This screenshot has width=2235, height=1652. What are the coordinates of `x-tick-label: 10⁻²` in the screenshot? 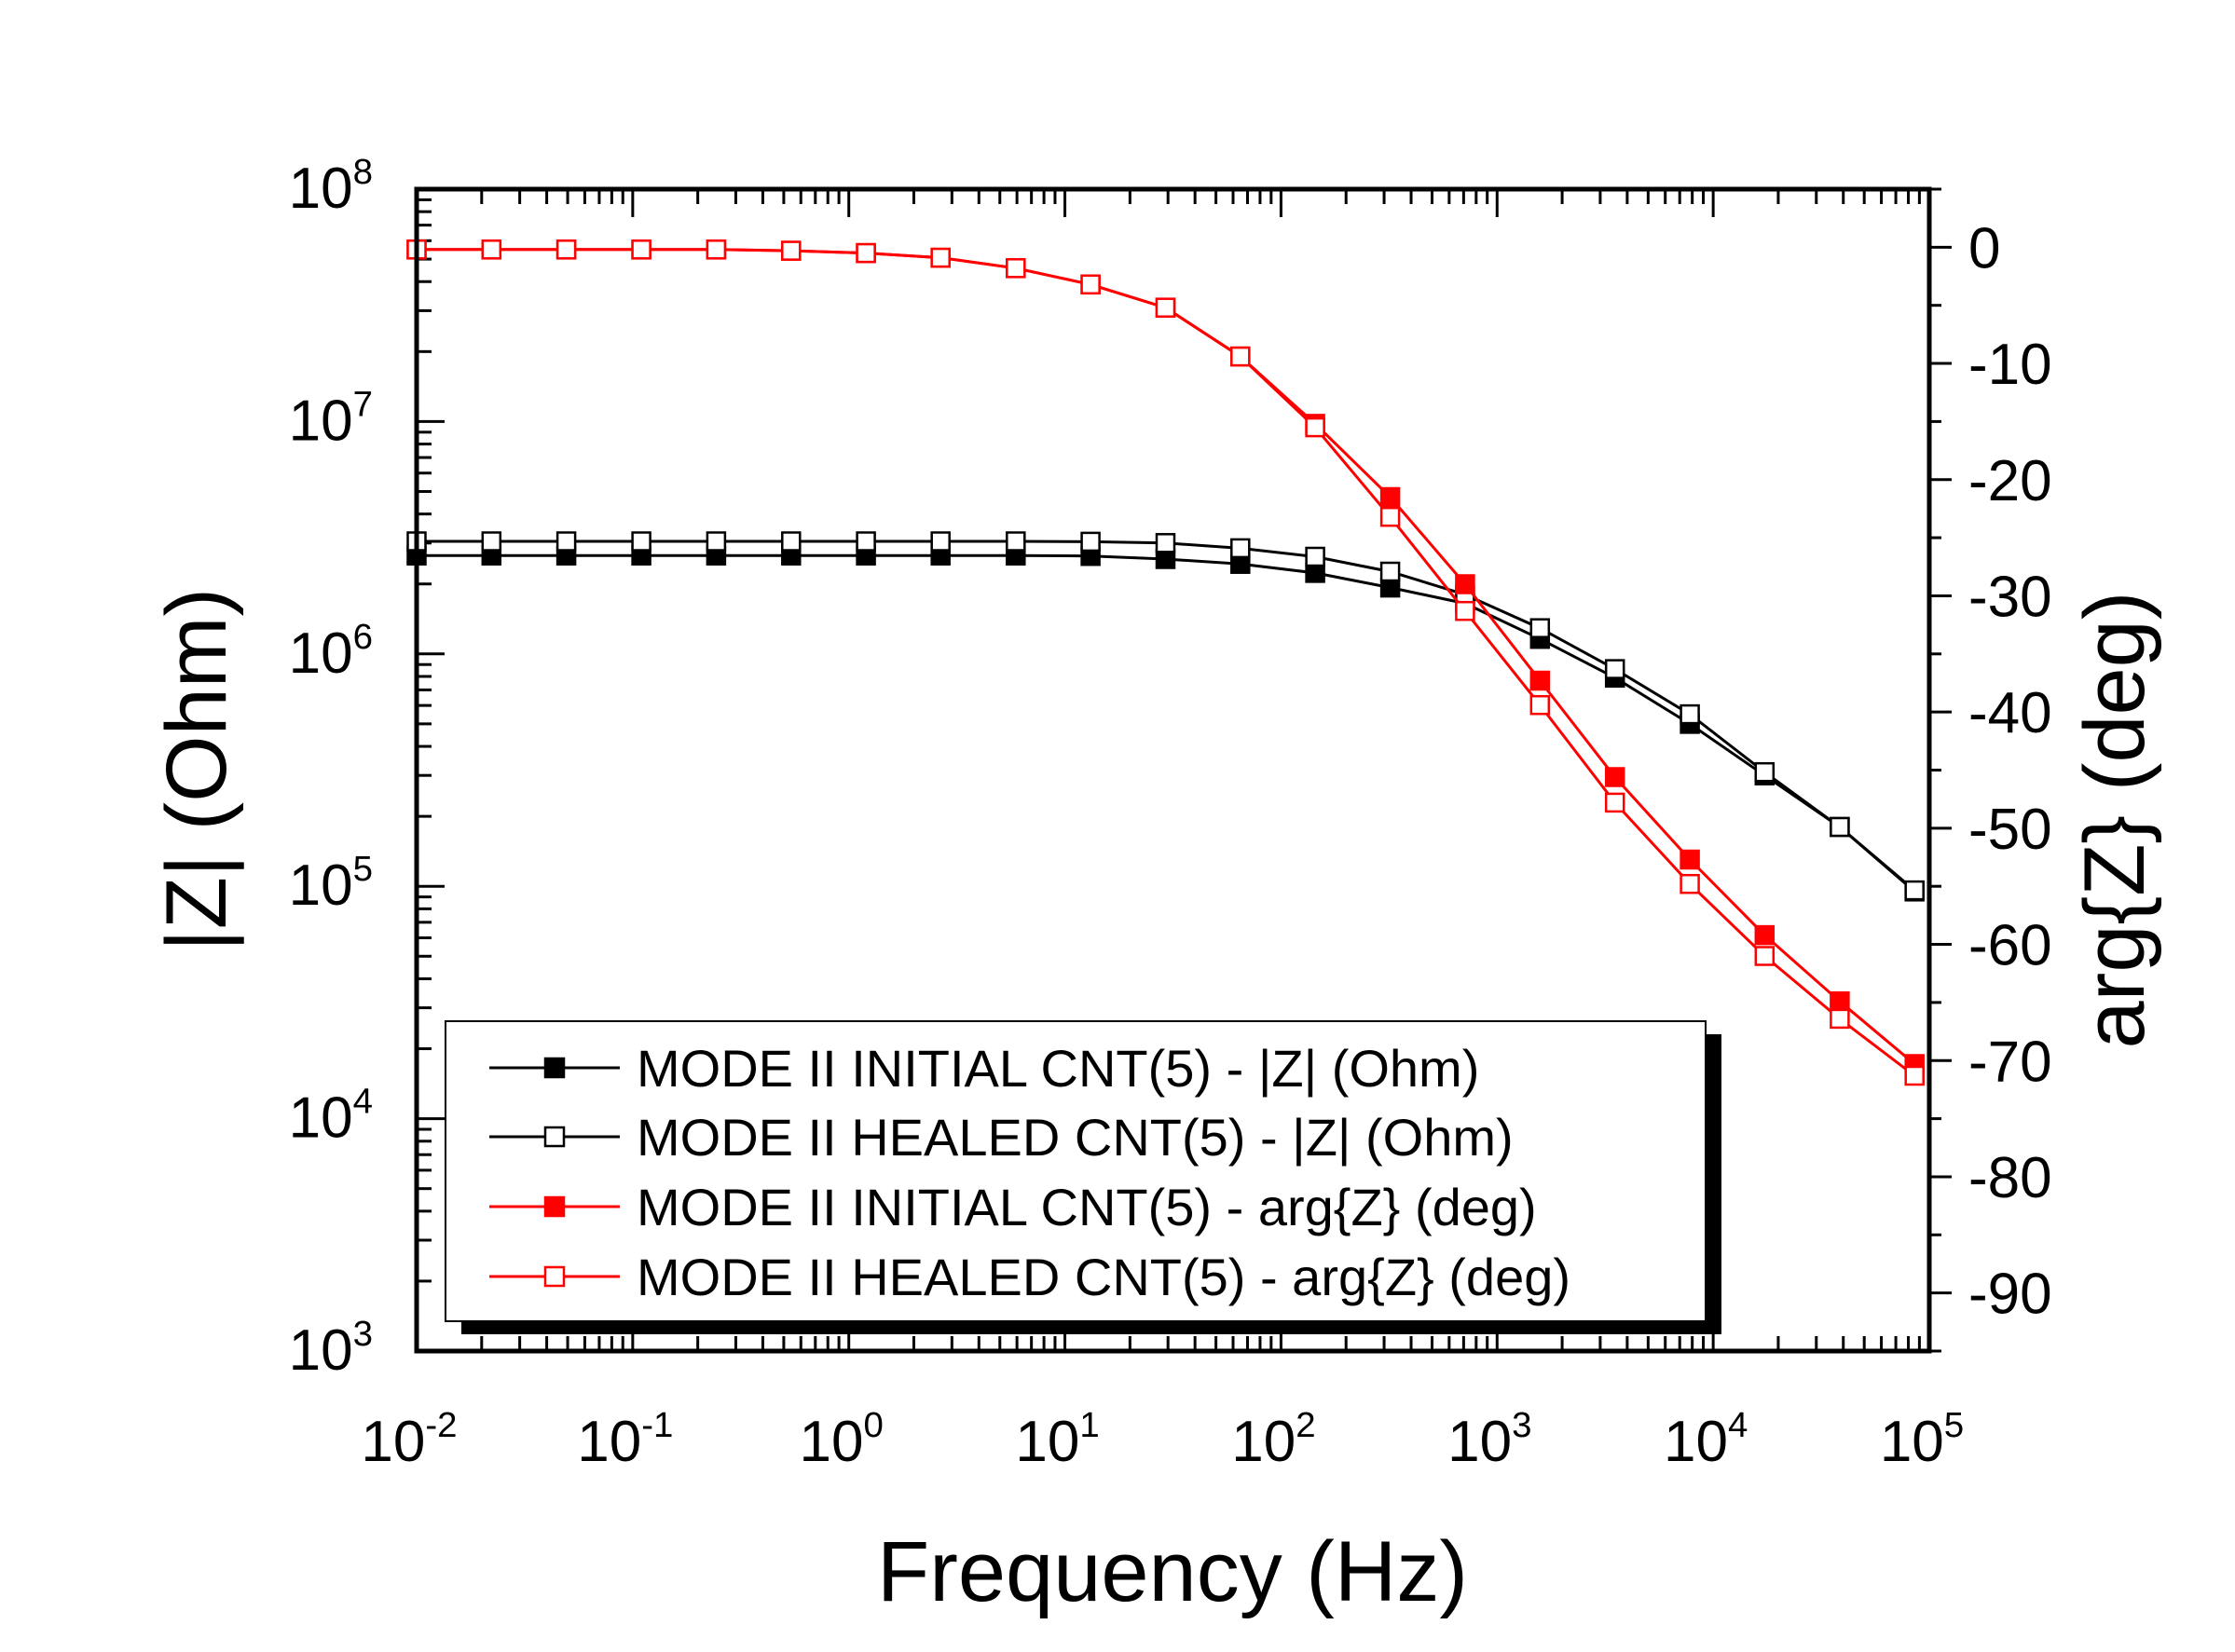 It's located at (409, 1439).